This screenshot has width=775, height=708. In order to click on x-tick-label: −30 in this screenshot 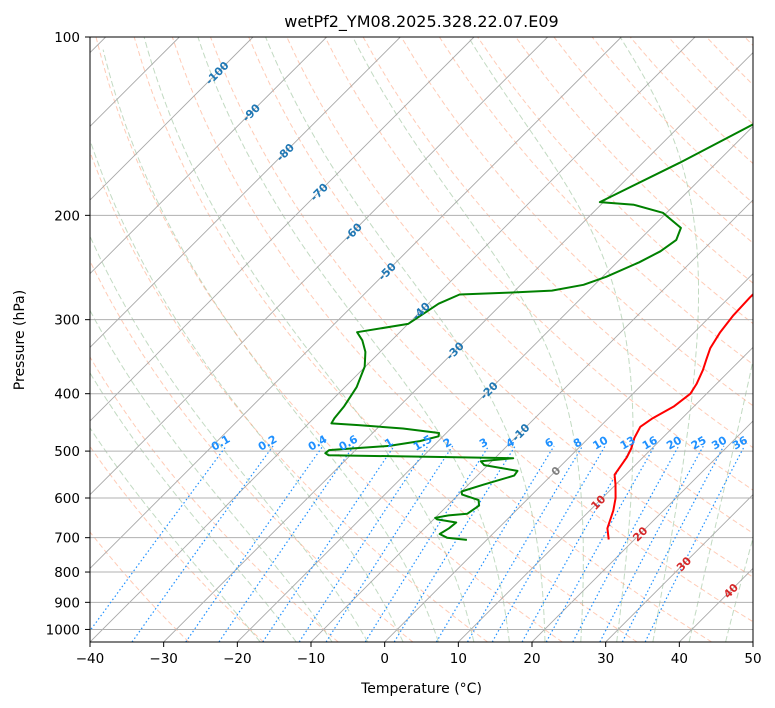, I will do `click(163, 659)`.